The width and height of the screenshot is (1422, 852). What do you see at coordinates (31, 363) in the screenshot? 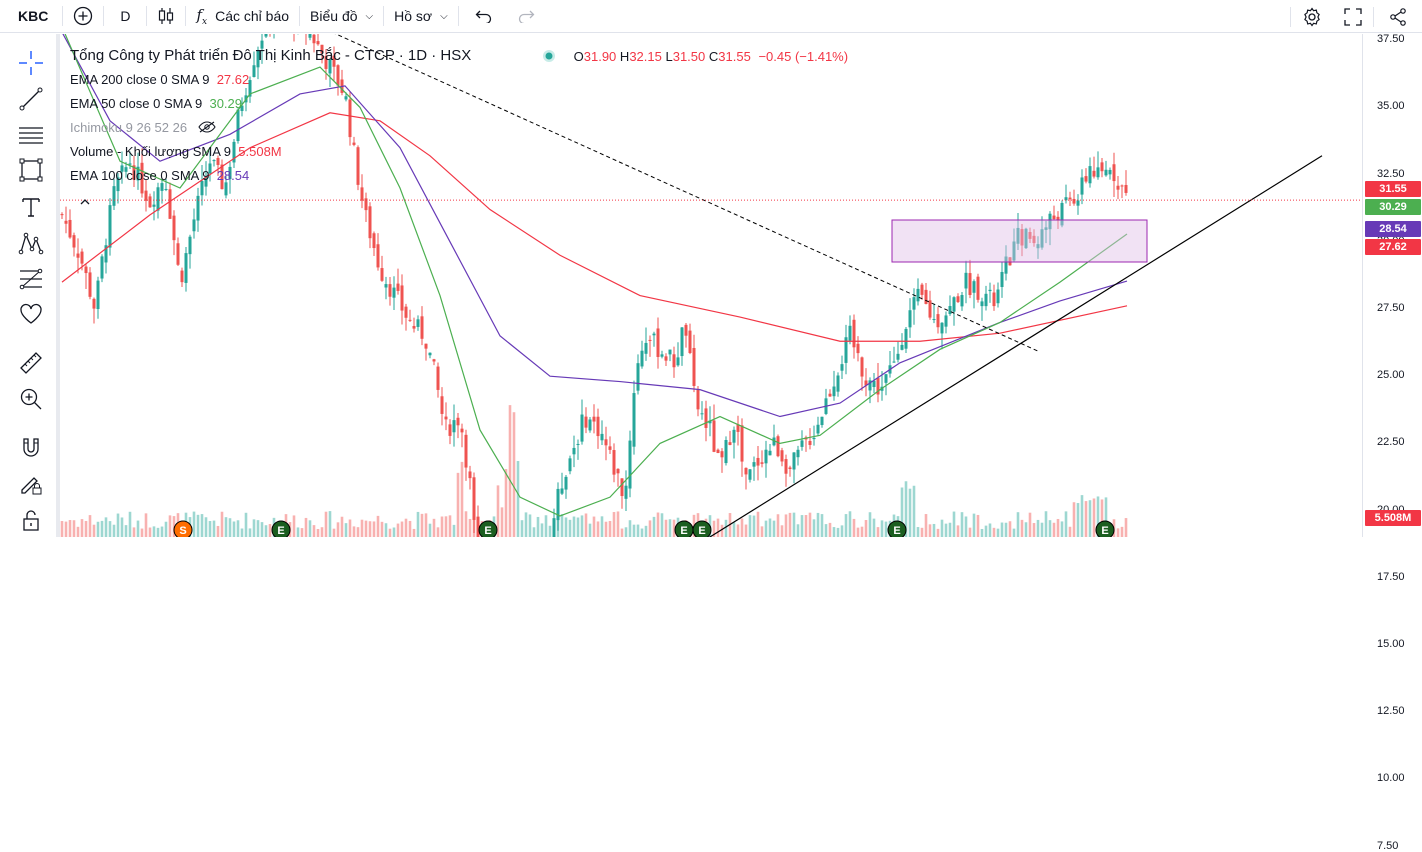
I see `measure-tool` at bounding box center [31, 363].